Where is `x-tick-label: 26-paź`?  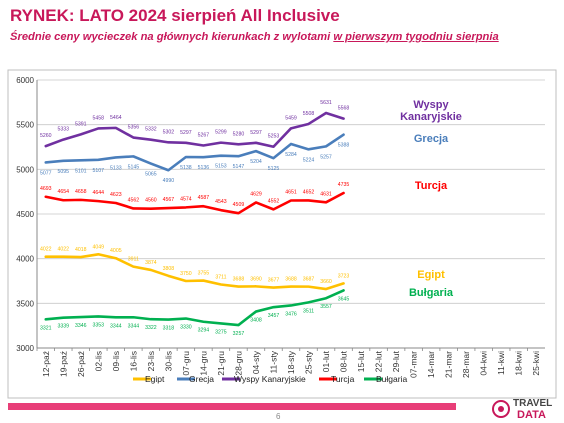
x-tick-label: 26-paź is located at coordinates (81, 364).